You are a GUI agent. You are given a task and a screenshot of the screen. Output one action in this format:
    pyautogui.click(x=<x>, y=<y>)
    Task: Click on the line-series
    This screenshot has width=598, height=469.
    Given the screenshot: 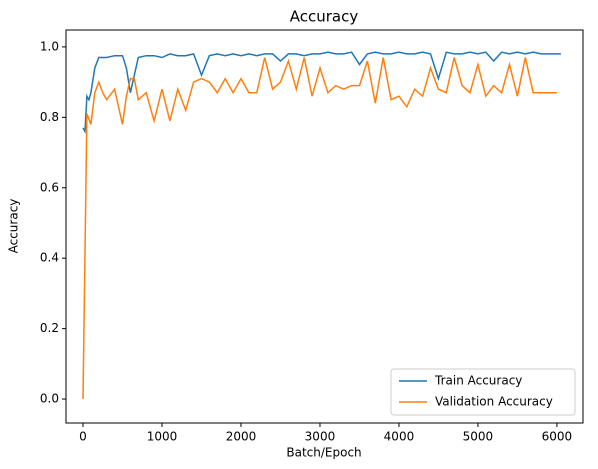 What is the action you would take?
    pyautogui.click(x=321, y=92)
    